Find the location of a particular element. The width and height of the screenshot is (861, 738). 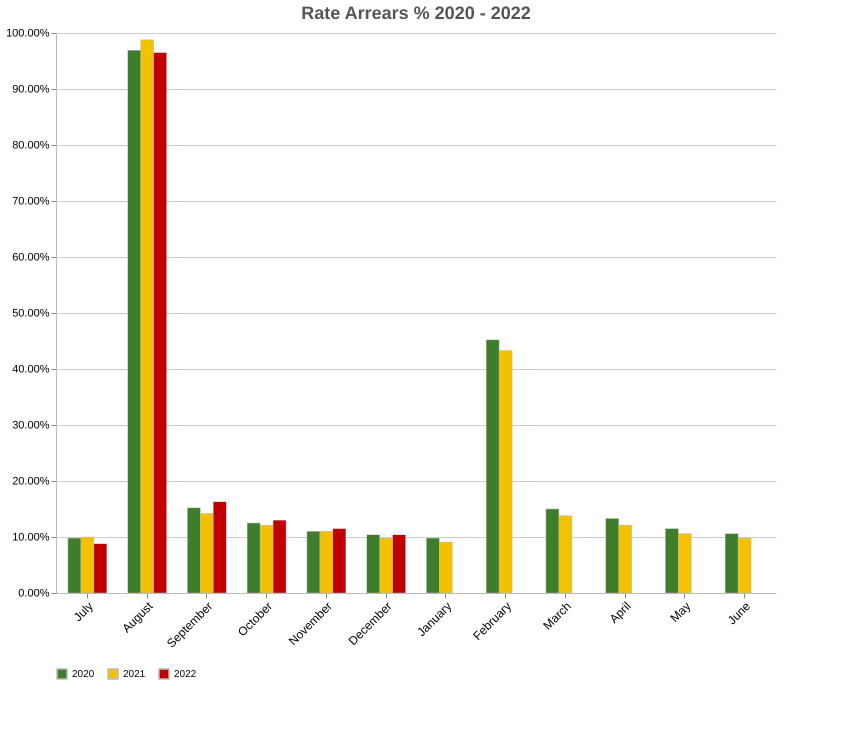

x-tick-label: May is located at coordinates (680, 612).